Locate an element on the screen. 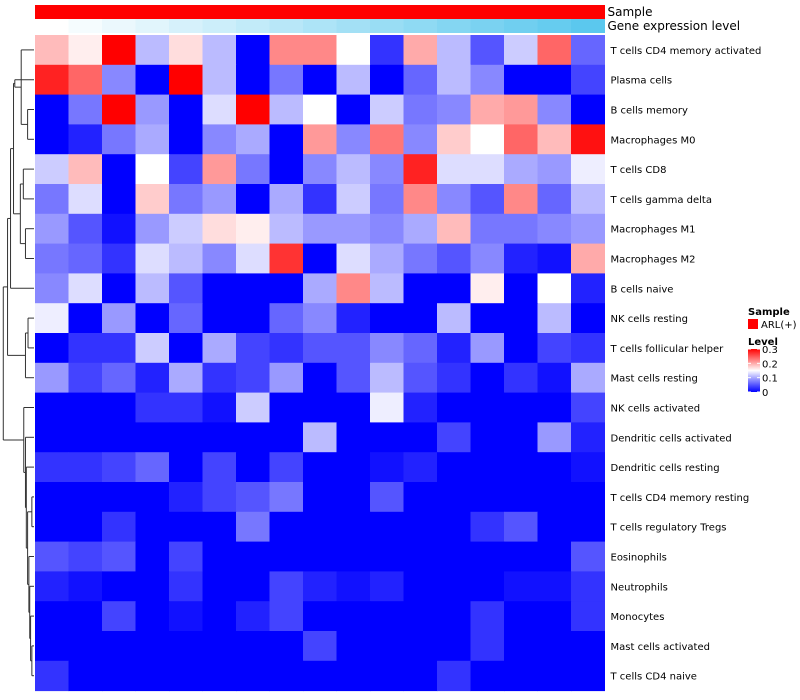 The image size is (800, 700). row-label: T cells CD4 memory resting is located at coordinates (680, 498).